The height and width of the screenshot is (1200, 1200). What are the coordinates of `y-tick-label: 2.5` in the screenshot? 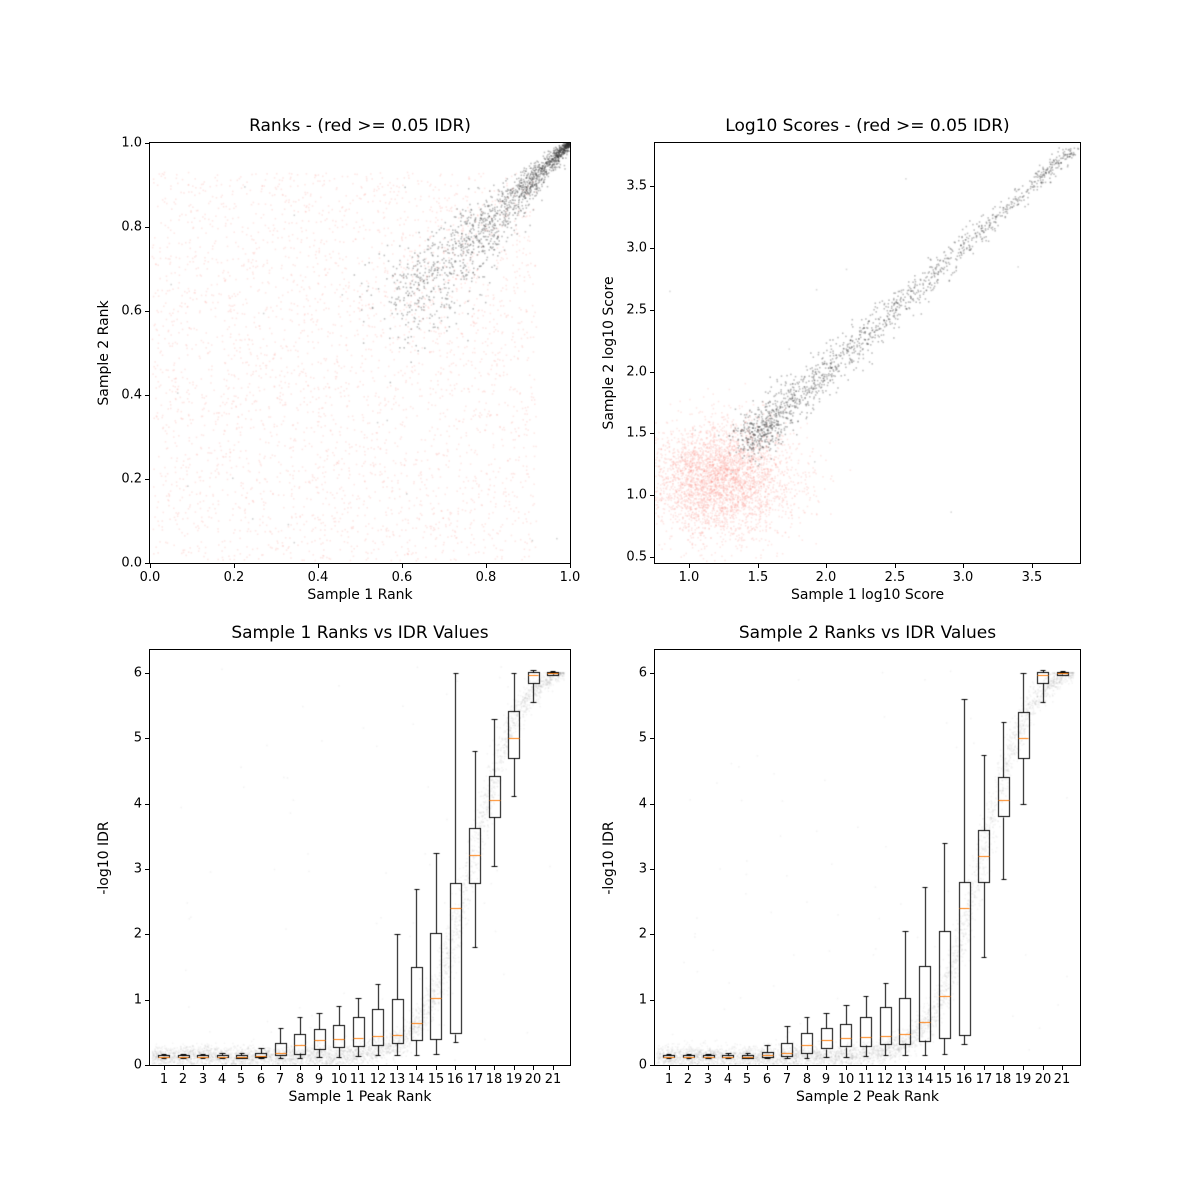 It's located at (636, 310).